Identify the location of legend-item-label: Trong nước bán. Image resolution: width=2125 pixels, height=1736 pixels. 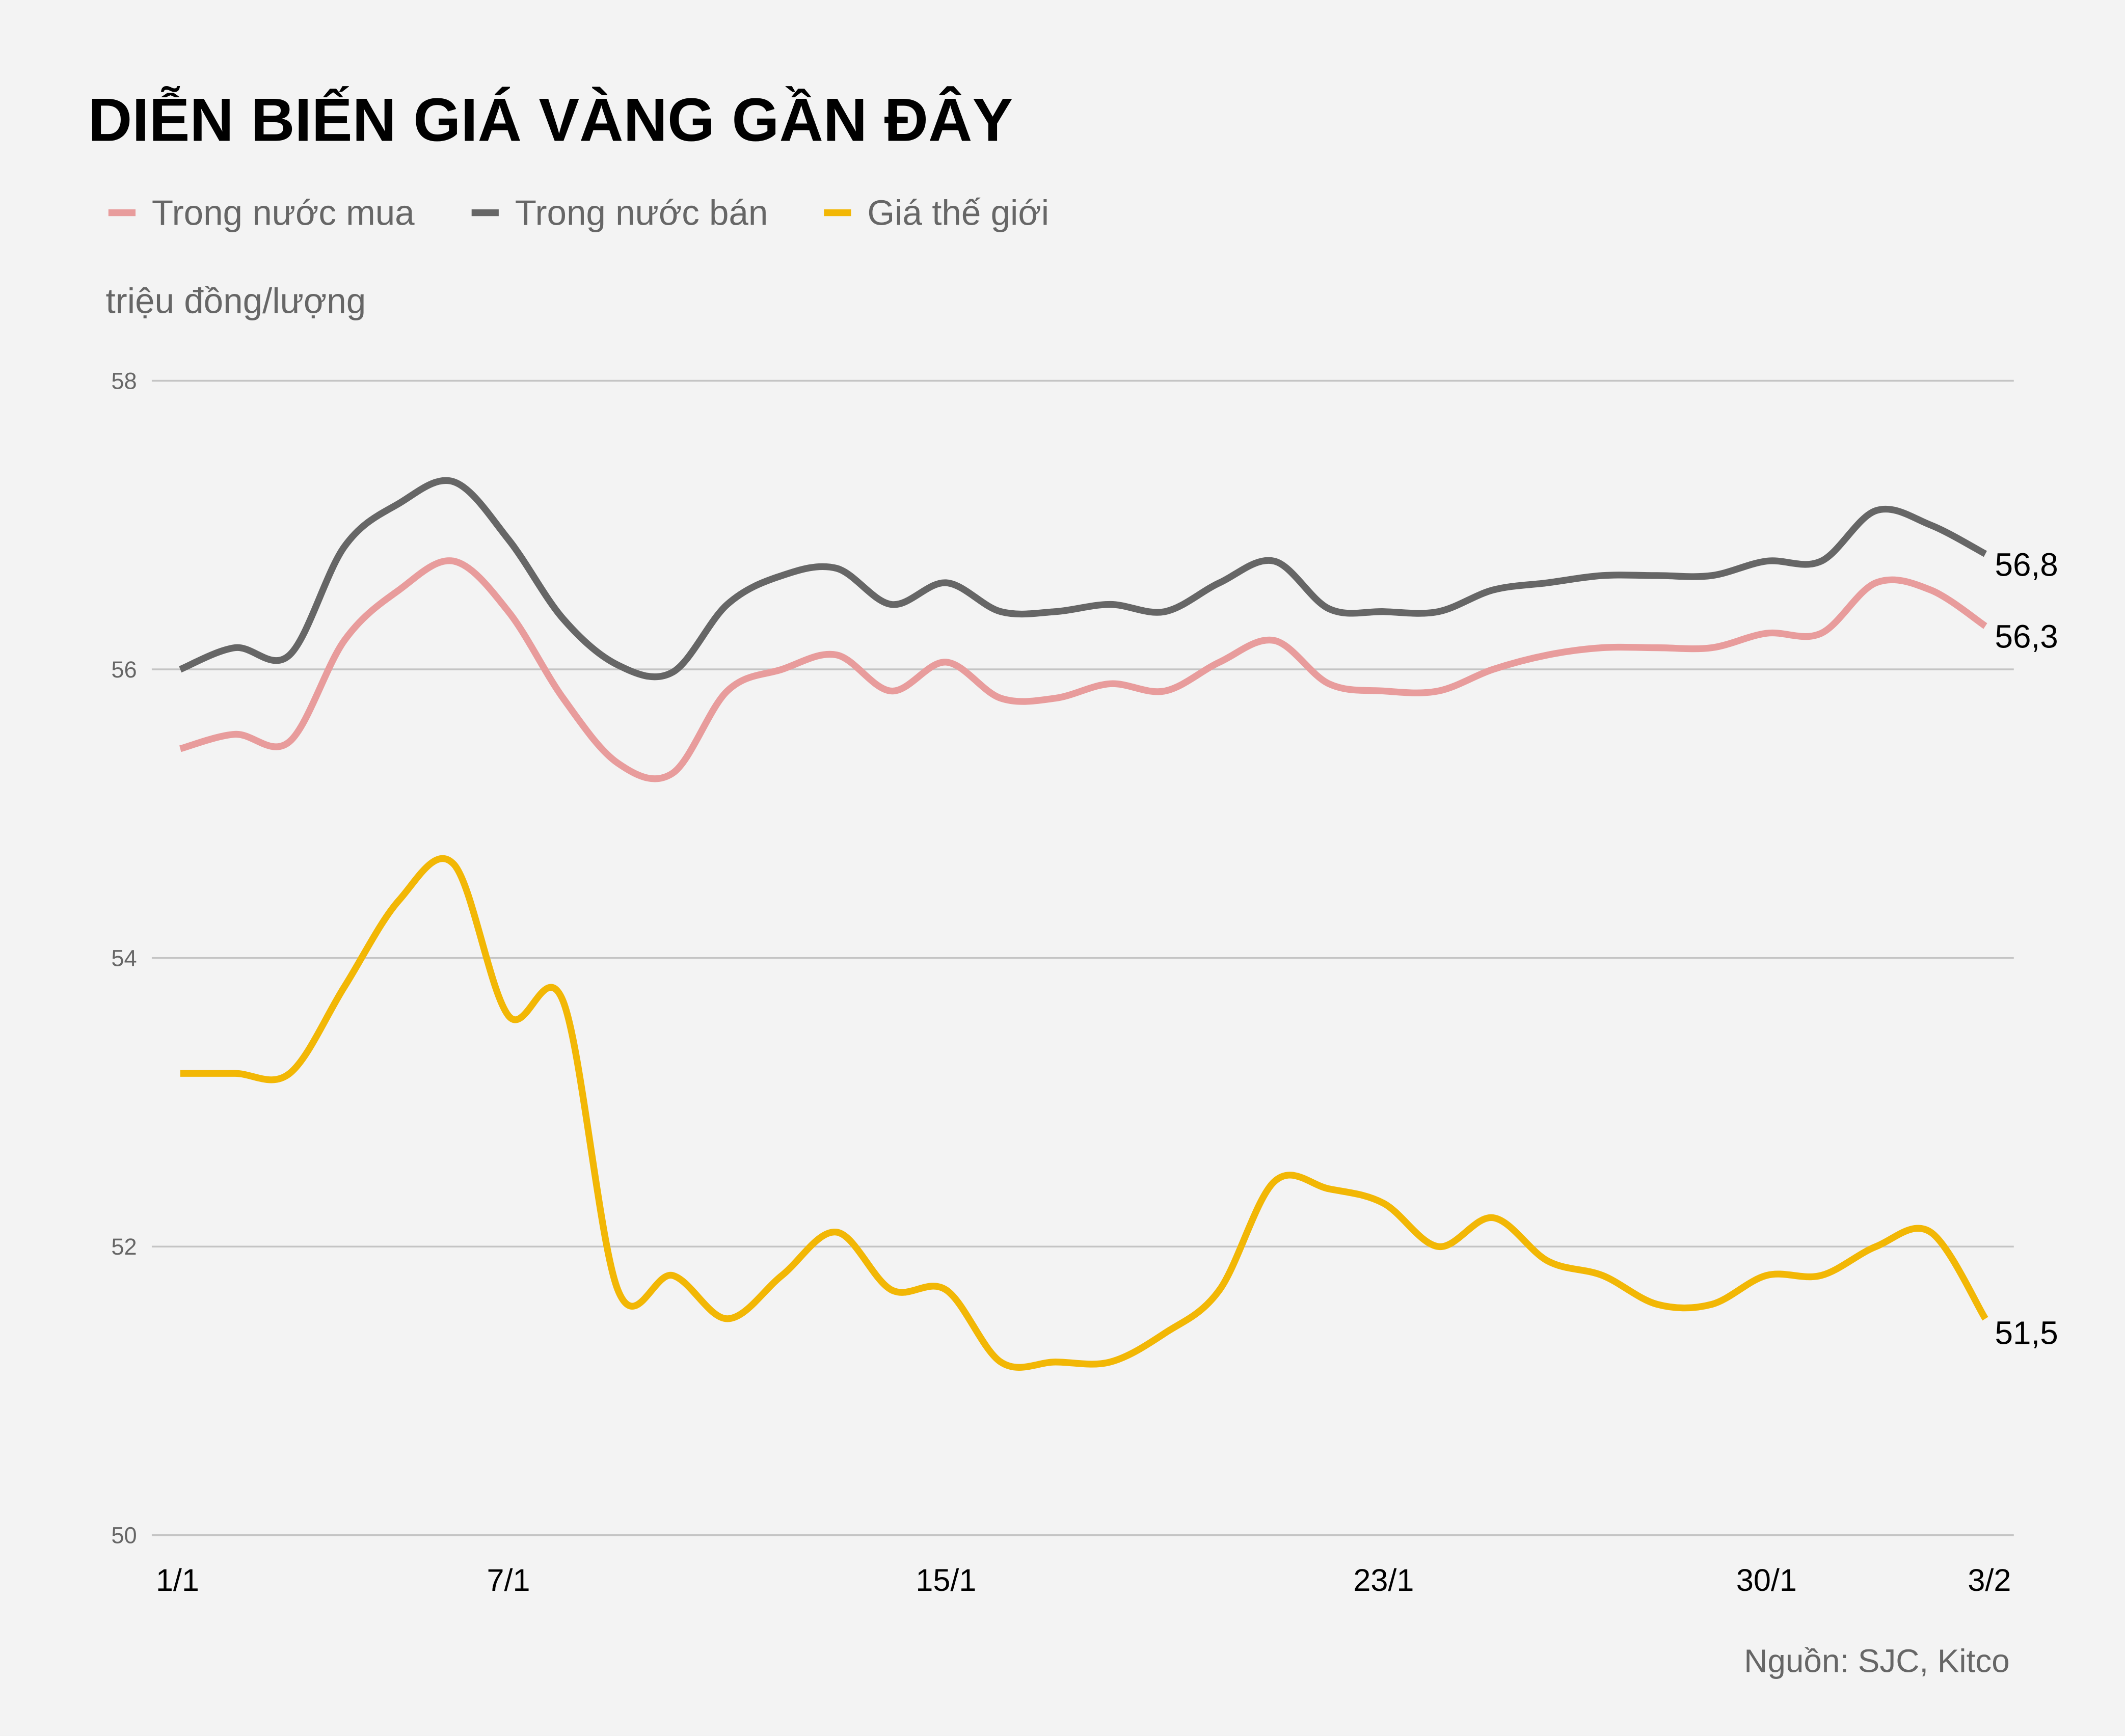
(641, 213).